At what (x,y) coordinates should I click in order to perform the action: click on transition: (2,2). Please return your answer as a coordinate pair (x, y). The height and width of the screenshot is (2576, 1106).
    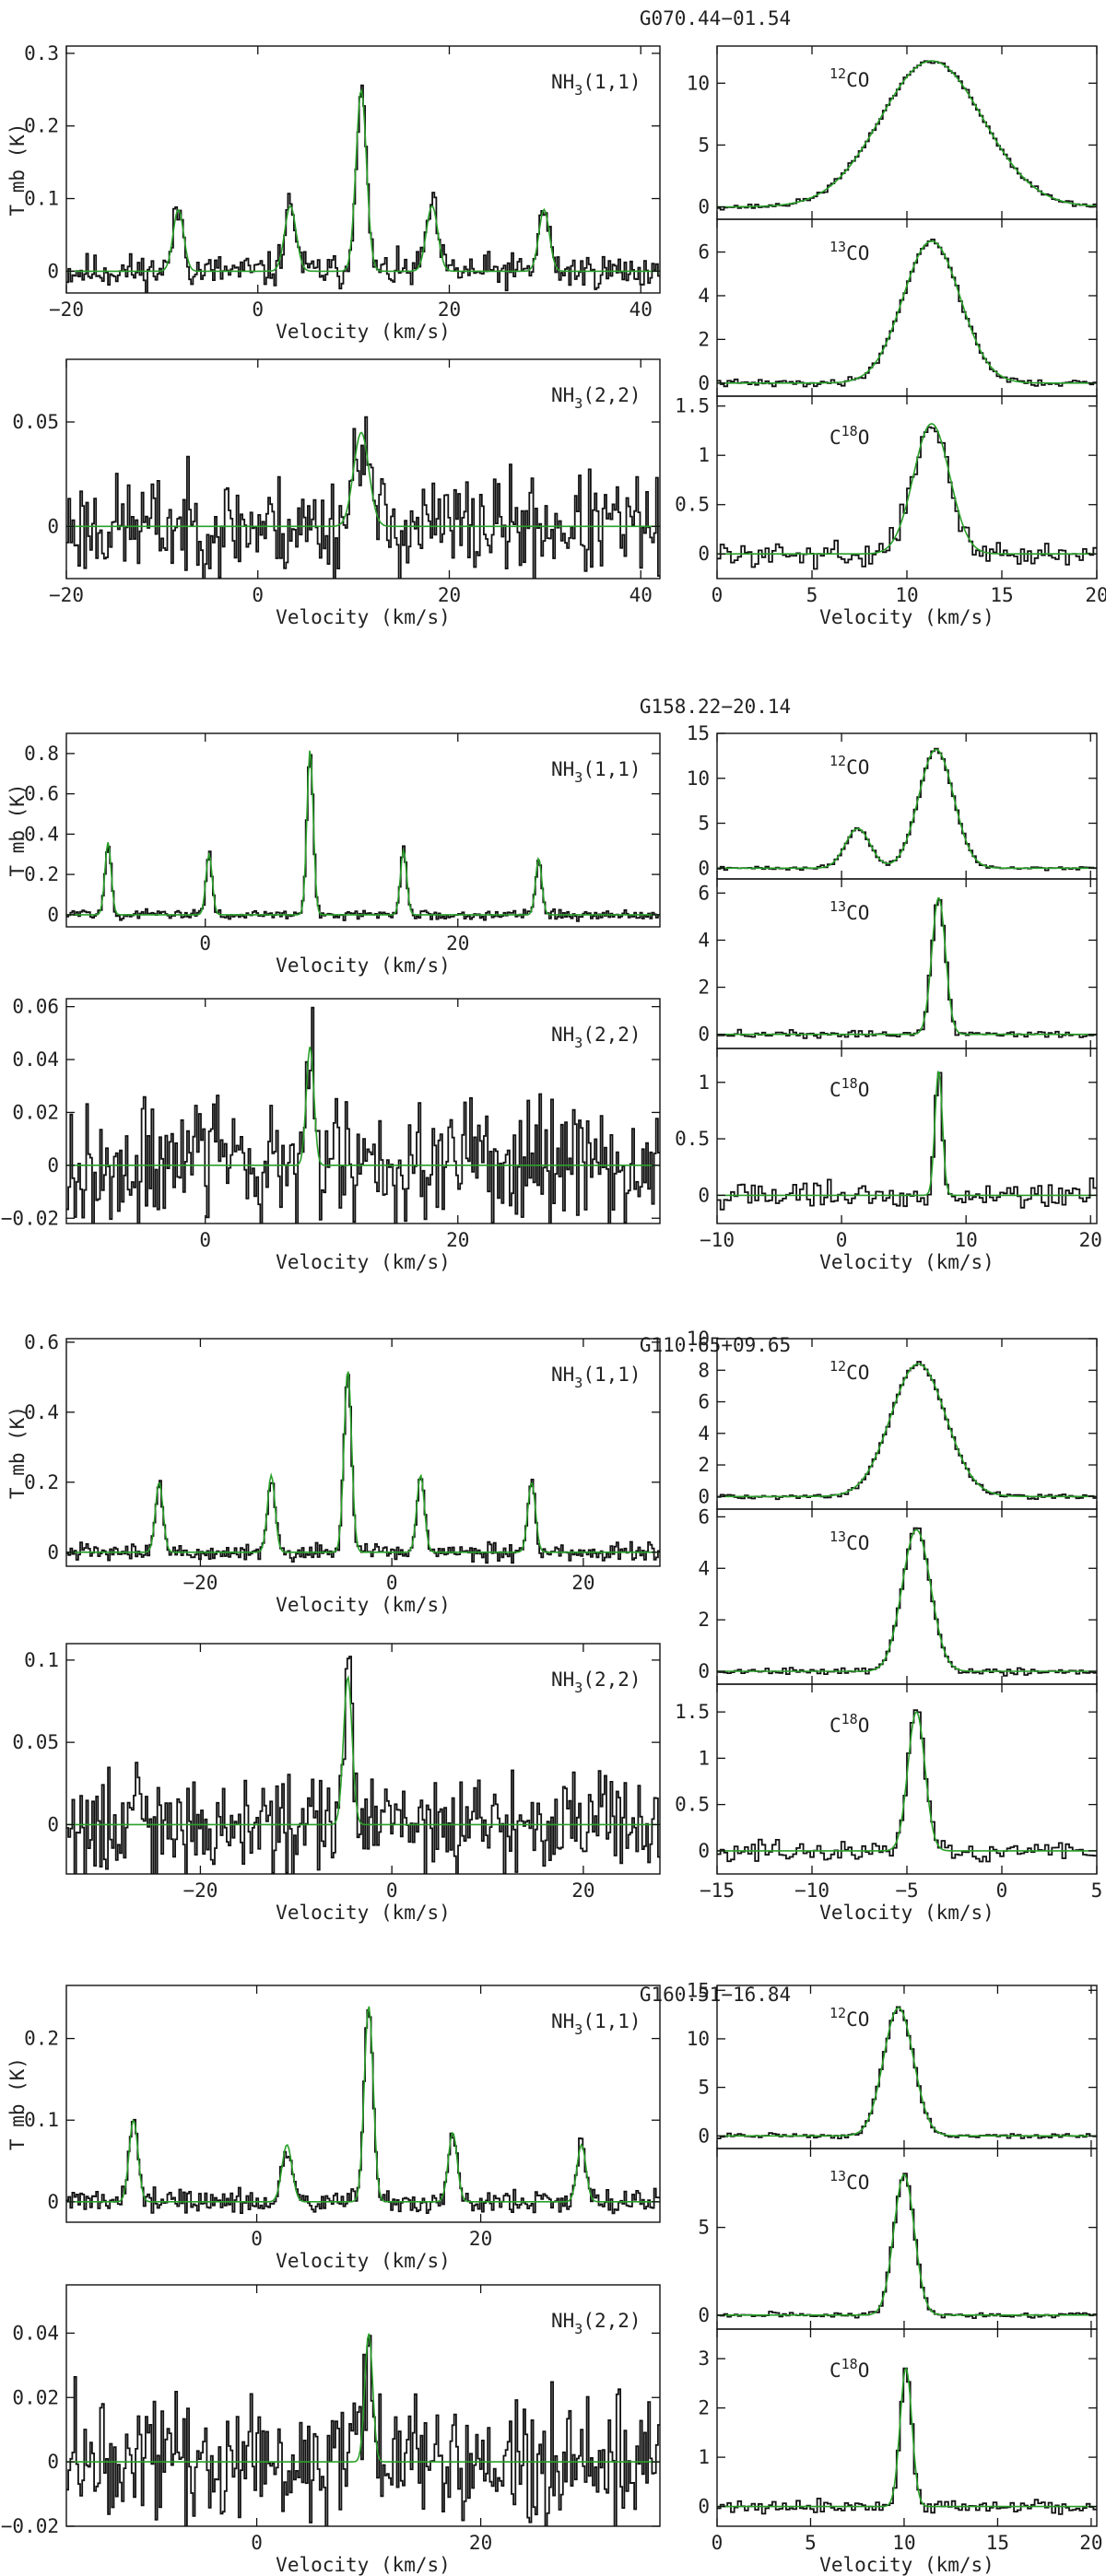
    Looking at the image, I should click on (611, 395).